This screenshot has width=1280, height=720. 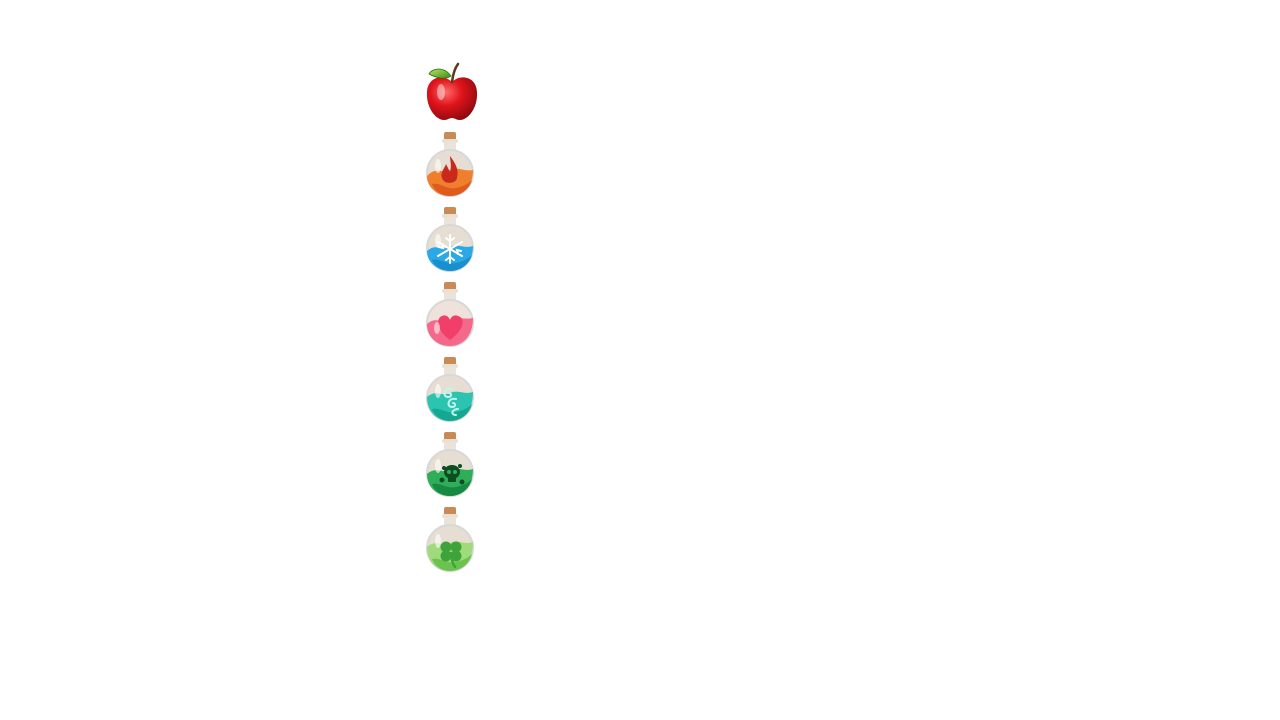 I want to click on ice-potion-icon, so click(x=450, y=239).